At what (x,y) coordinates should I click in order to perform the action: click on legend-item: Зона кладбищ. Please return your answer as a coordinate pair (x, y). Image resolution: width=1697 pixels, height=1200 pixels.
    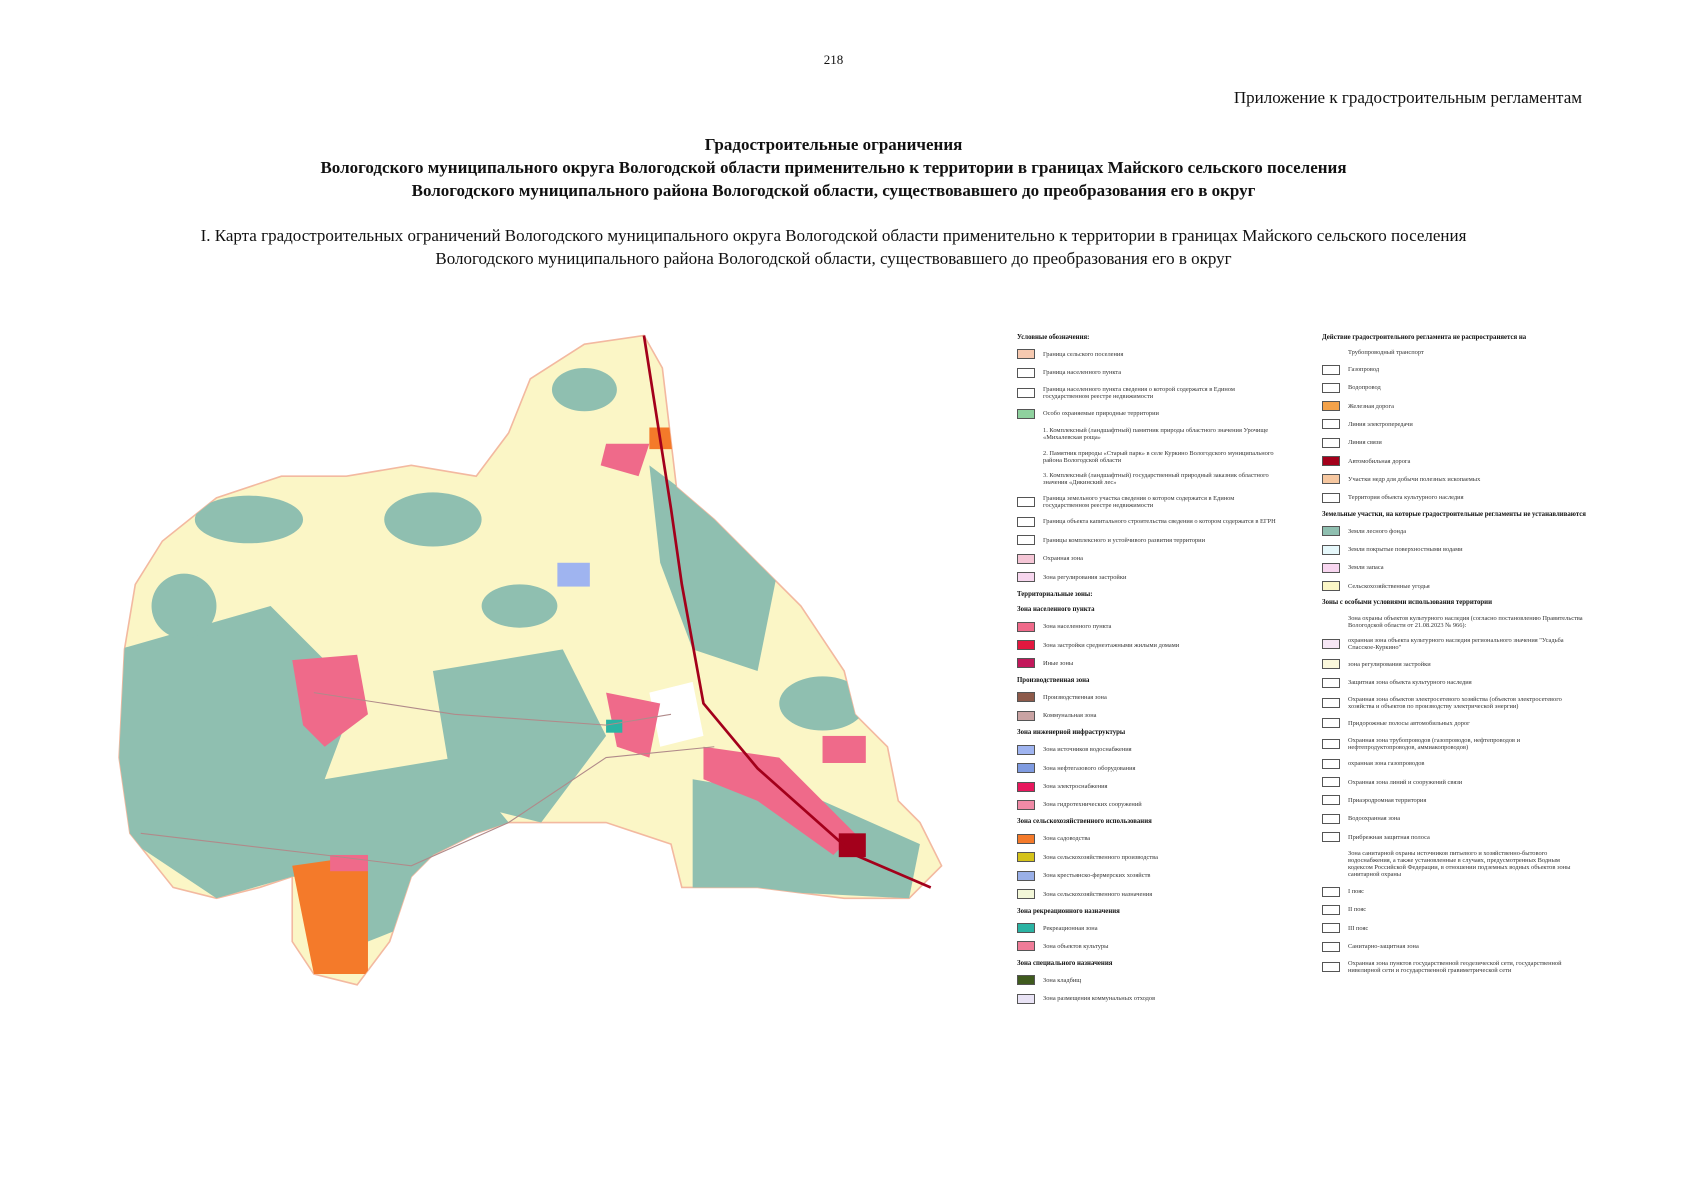
    Looking at the image, I should click on (1157, 980).